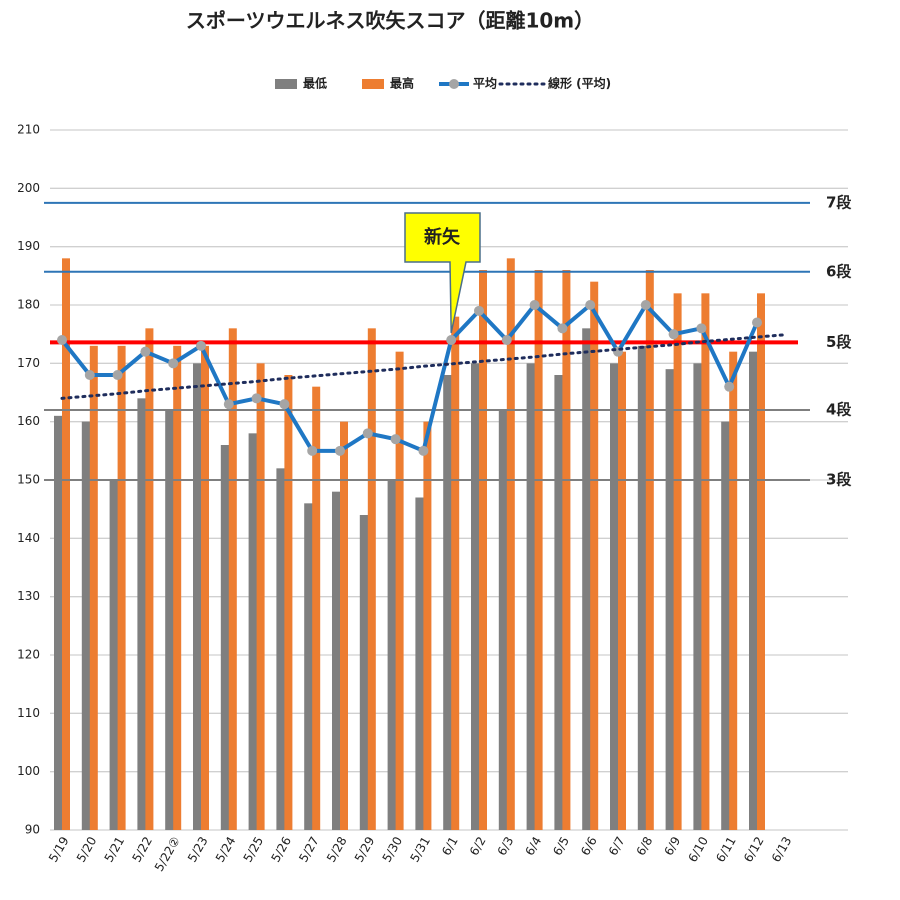 This screenshot has height=900, width=900. Describe the element at coordinates (28, 305) in the screenshot. I see `y-tick-label: 180` at that location.